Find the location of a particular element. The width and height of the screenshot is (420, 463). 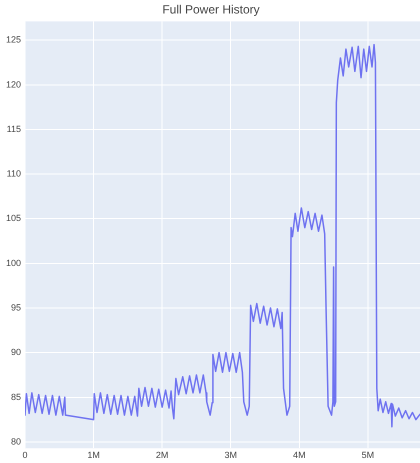

y-tick-label: 115 is located at coordinates (14, 129).